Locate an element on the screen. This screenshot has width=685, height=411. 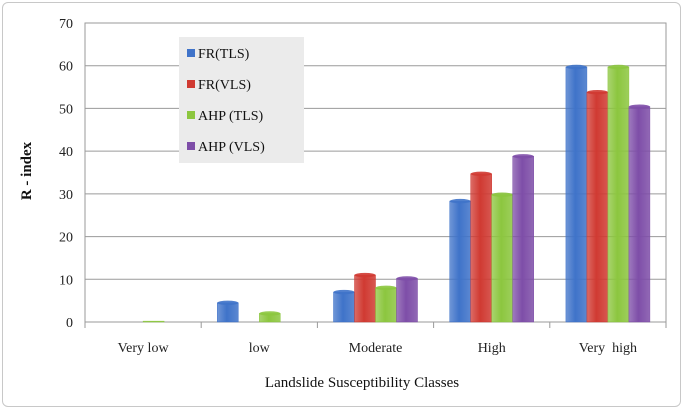
y-tick-label: 40 is located at coordinates (66, 152).